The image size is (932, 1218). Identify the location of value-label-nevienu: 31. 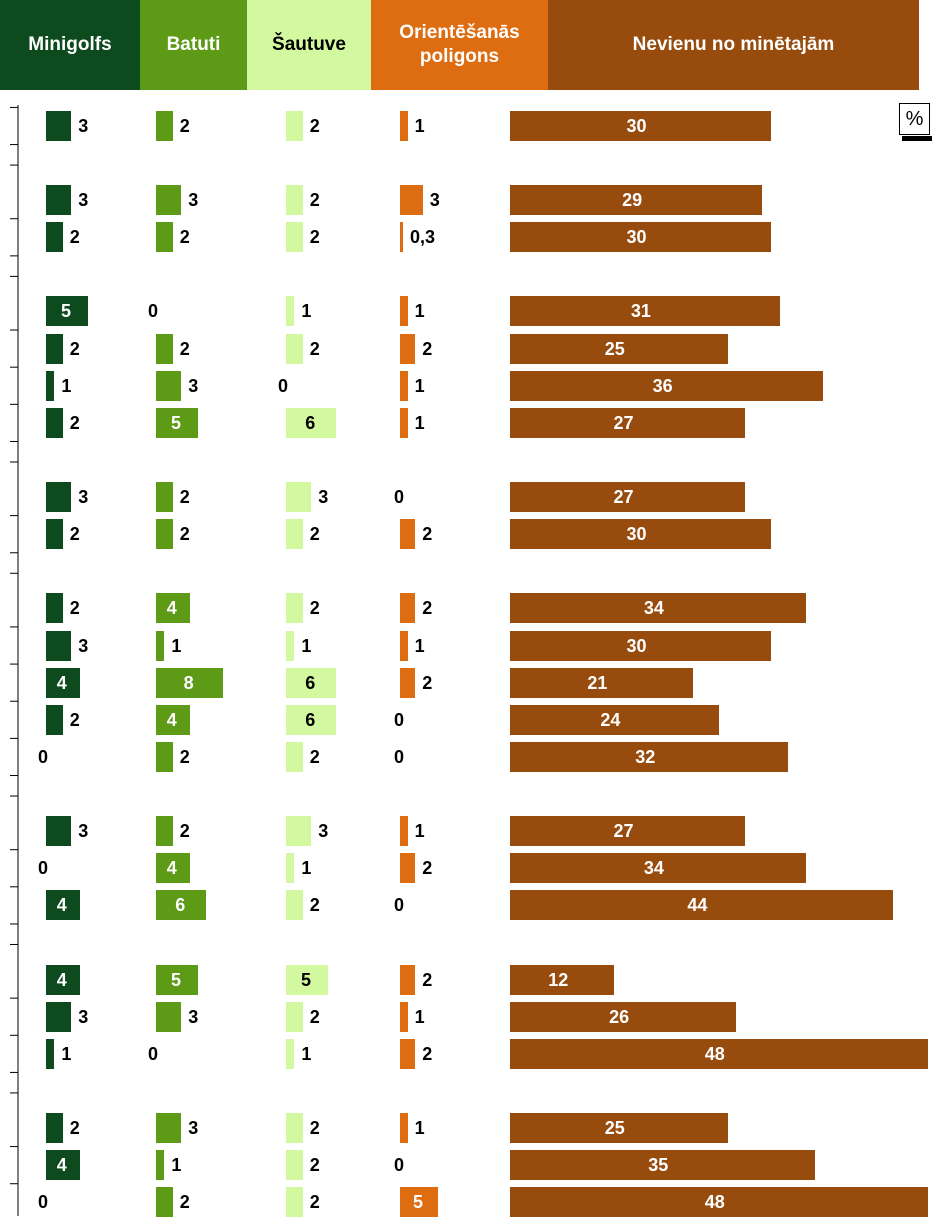
(640, 311).